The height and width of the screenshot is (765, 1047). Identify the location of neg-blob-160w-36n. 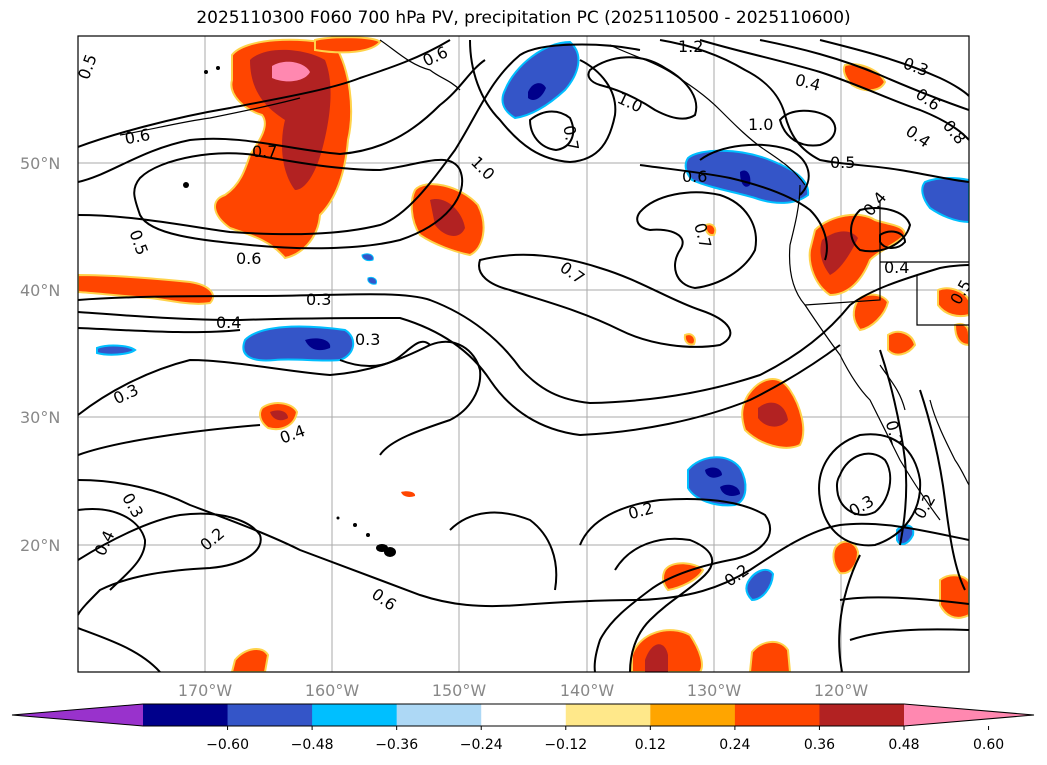
(298, 343).